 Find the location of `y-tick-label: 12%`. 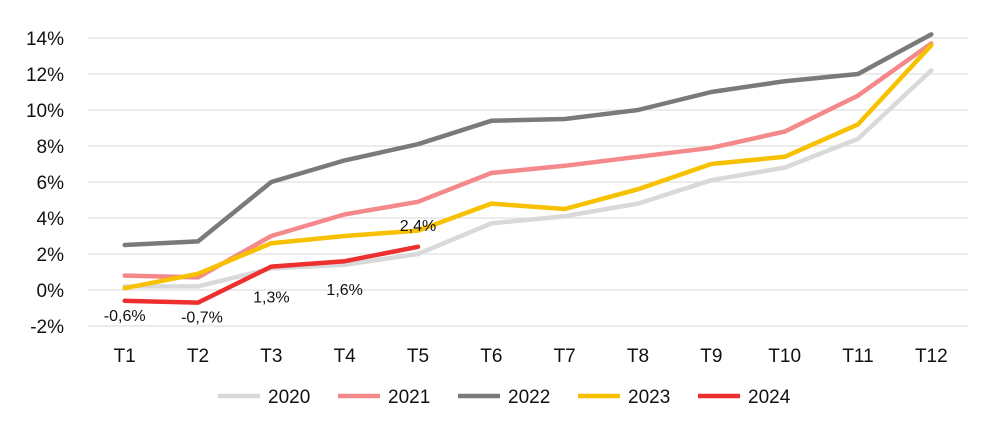

y-tick-label: 12% is located at coordinates (45, 75).